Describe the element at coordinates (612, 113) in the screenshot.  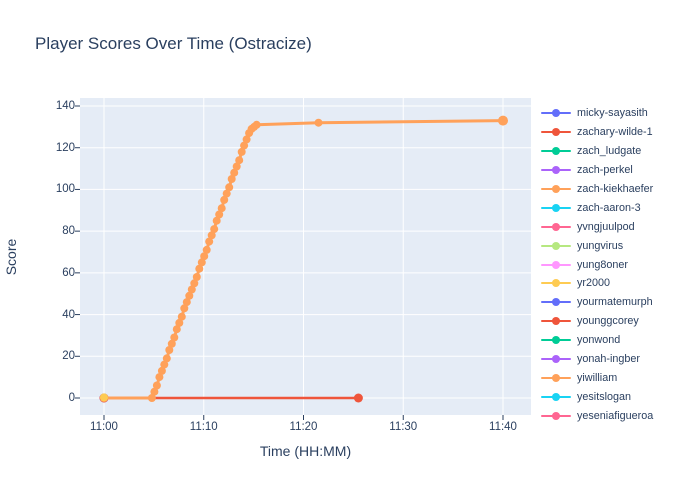
I see `legend-label: micky-sayasith` at that location.